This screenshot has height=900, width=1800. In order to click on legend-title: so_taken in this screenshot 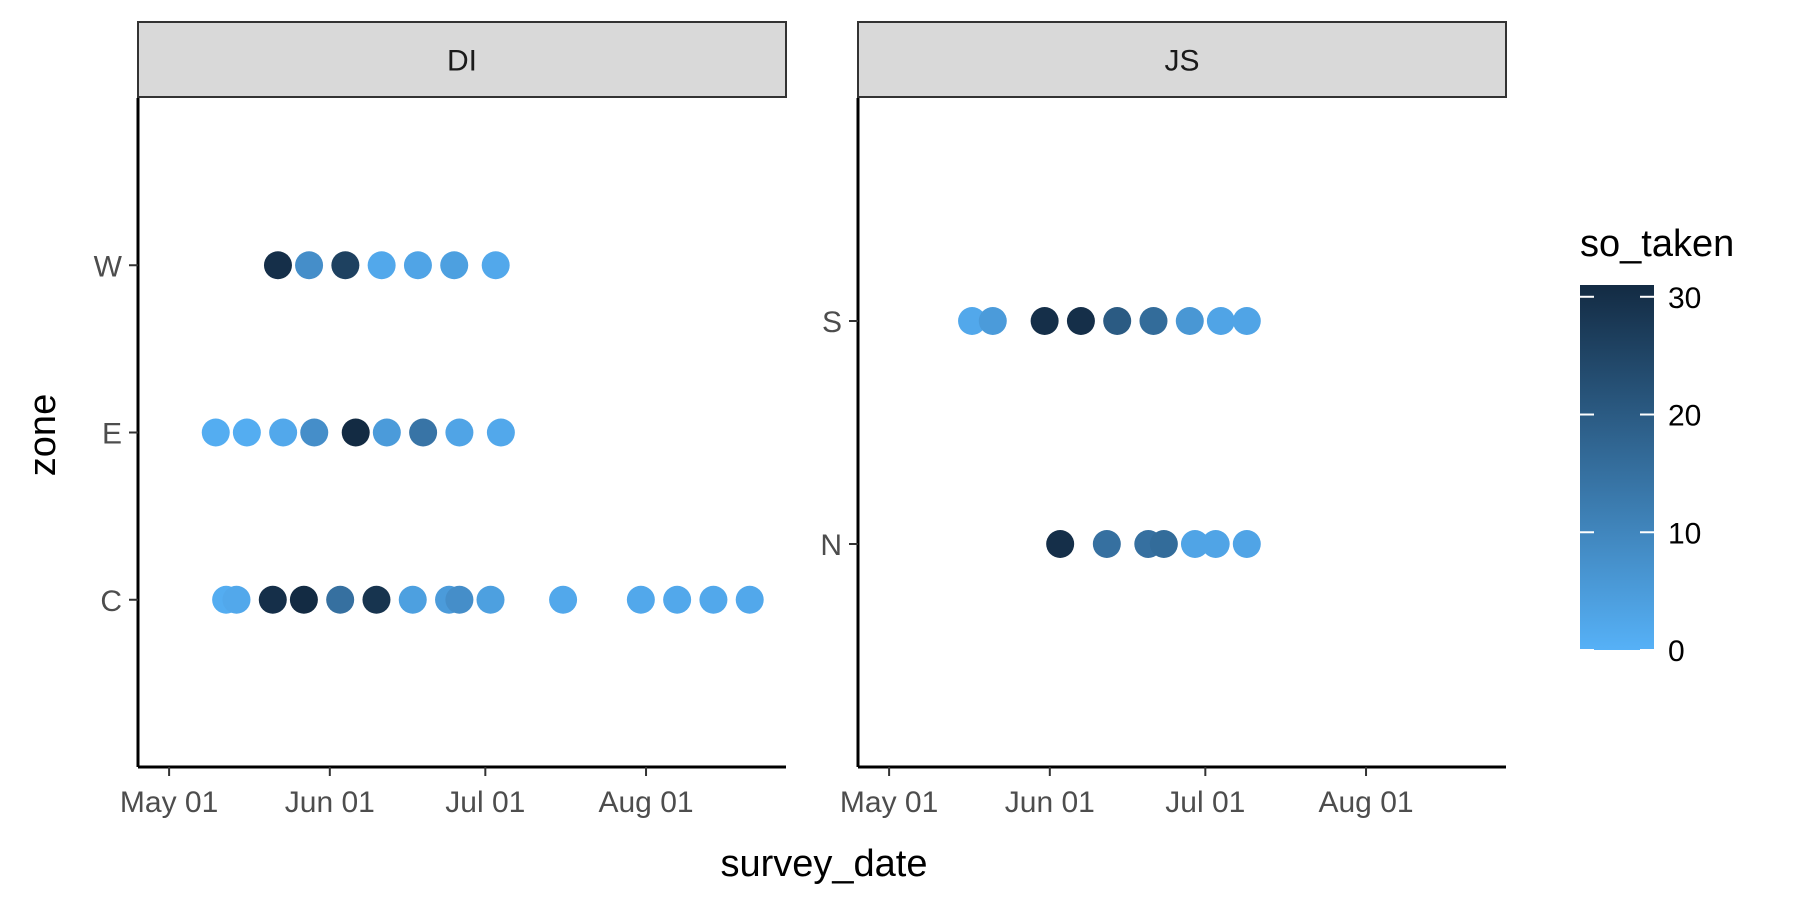, I will do `click(1657, 244)`.